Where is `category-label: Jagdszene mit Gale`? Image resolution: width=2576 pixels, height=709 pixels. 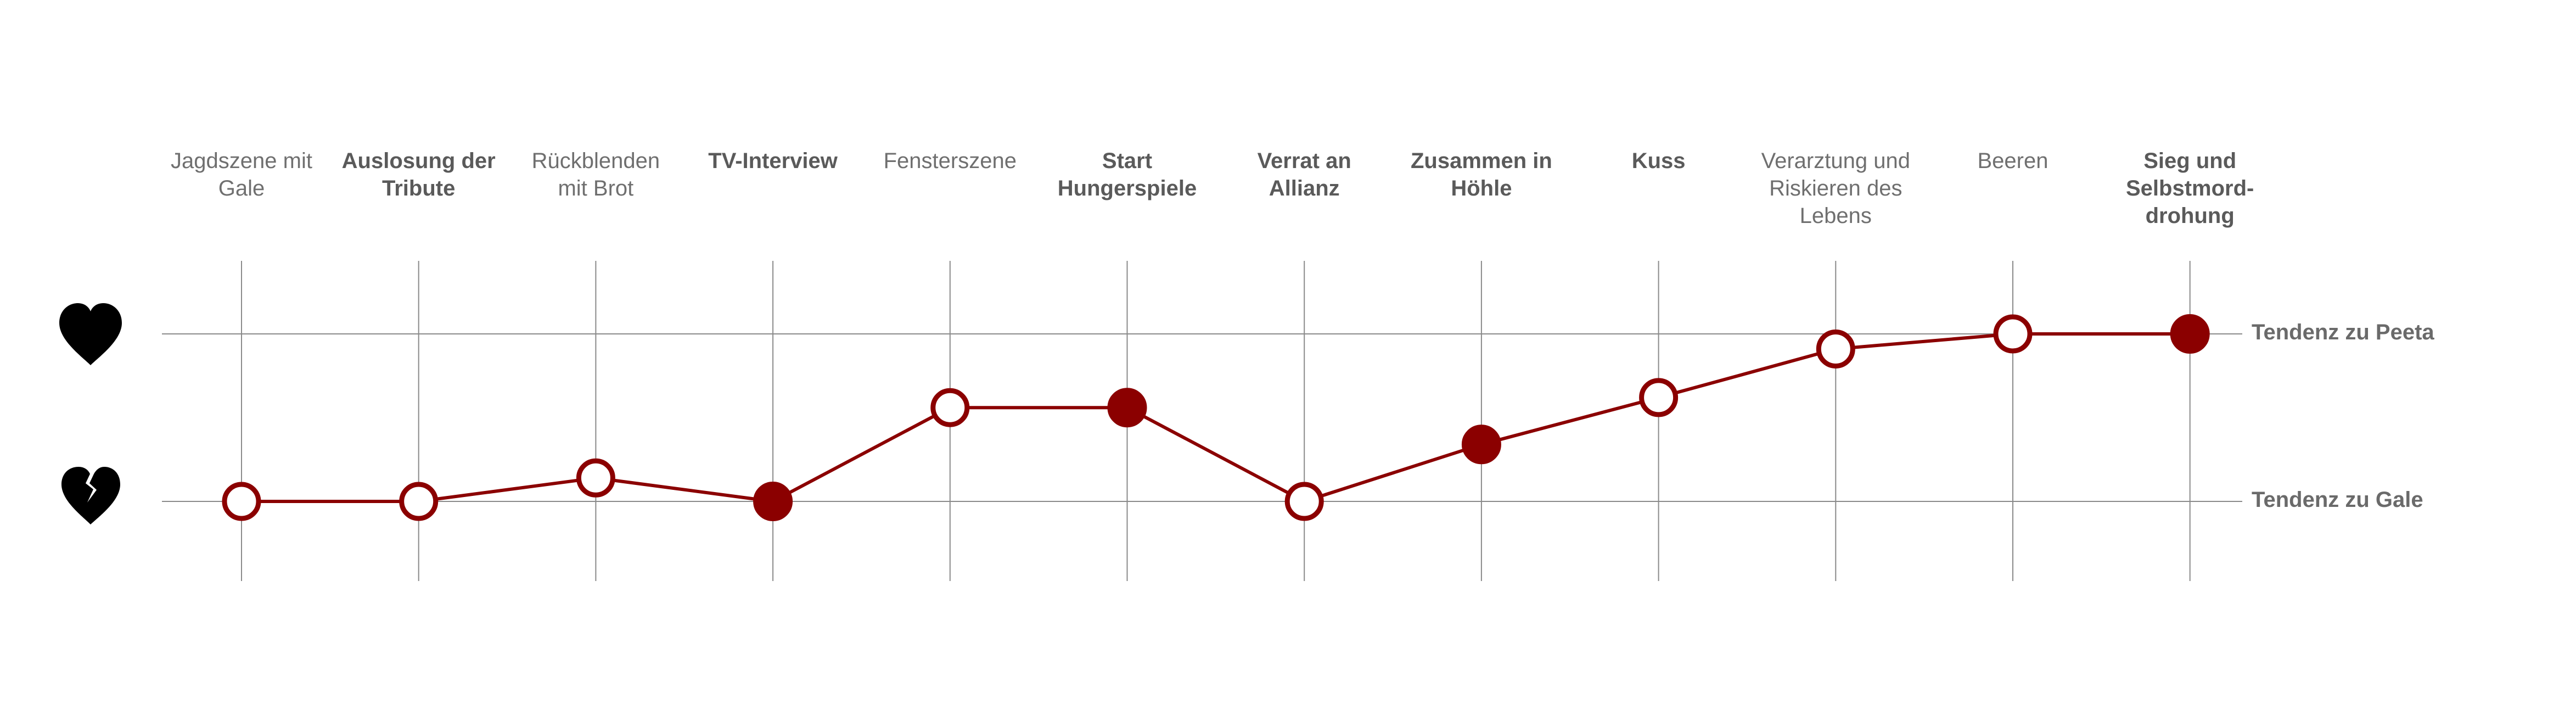 category-label: Jagdszene mit Gale is located at coordinates (241, 174).